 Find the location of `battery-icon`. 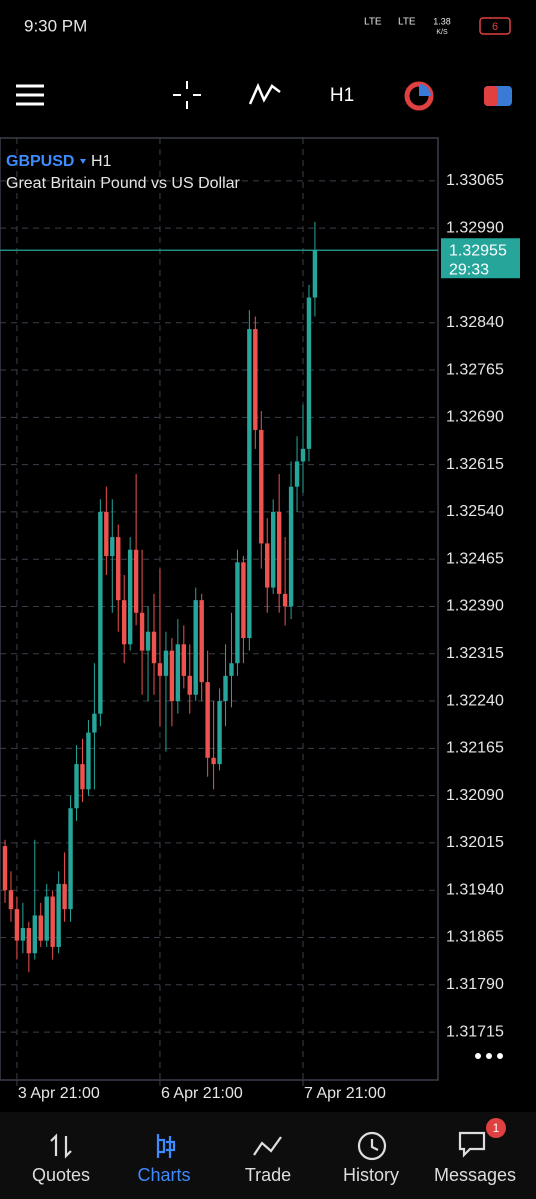

battery-icon is located at coordinates (495, 26).